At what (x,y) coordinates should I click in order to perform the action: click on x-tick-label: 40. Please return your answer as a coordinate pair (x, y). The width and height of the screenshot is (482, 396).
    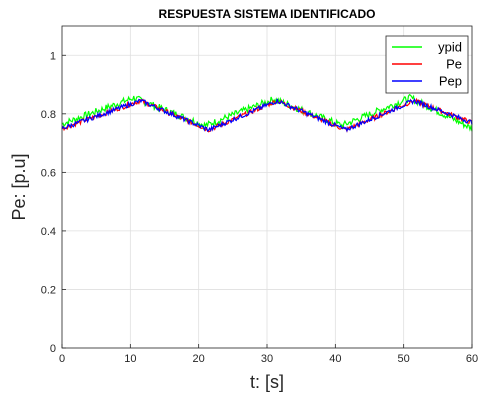
    Looking at the image, I should click on (335, 359).